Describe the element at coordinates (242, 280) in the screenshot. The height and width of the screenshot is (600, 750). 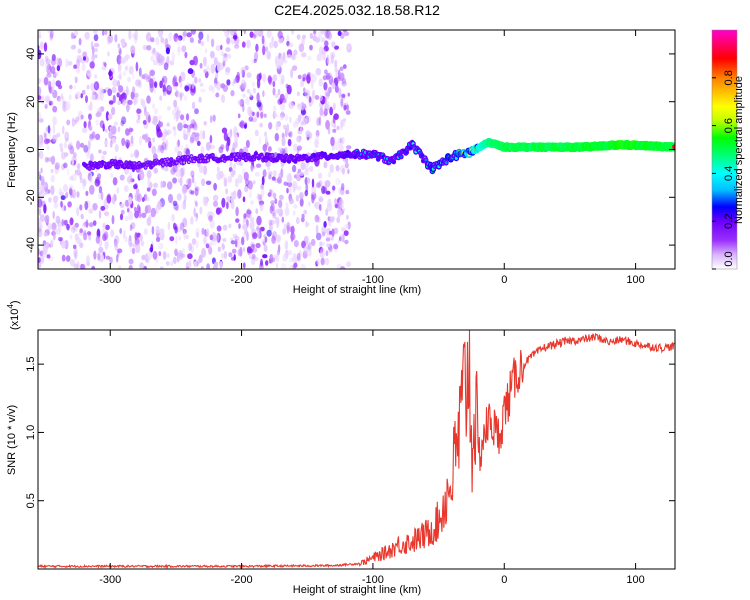
I see `x-tick-label: -200` at that location.